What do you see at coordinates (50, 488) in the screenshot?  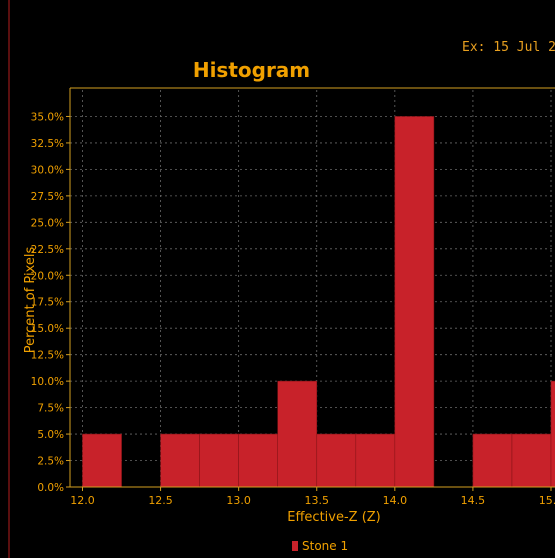 I see `y-tick-label: 0.0%` at bounding box center [50, 488].